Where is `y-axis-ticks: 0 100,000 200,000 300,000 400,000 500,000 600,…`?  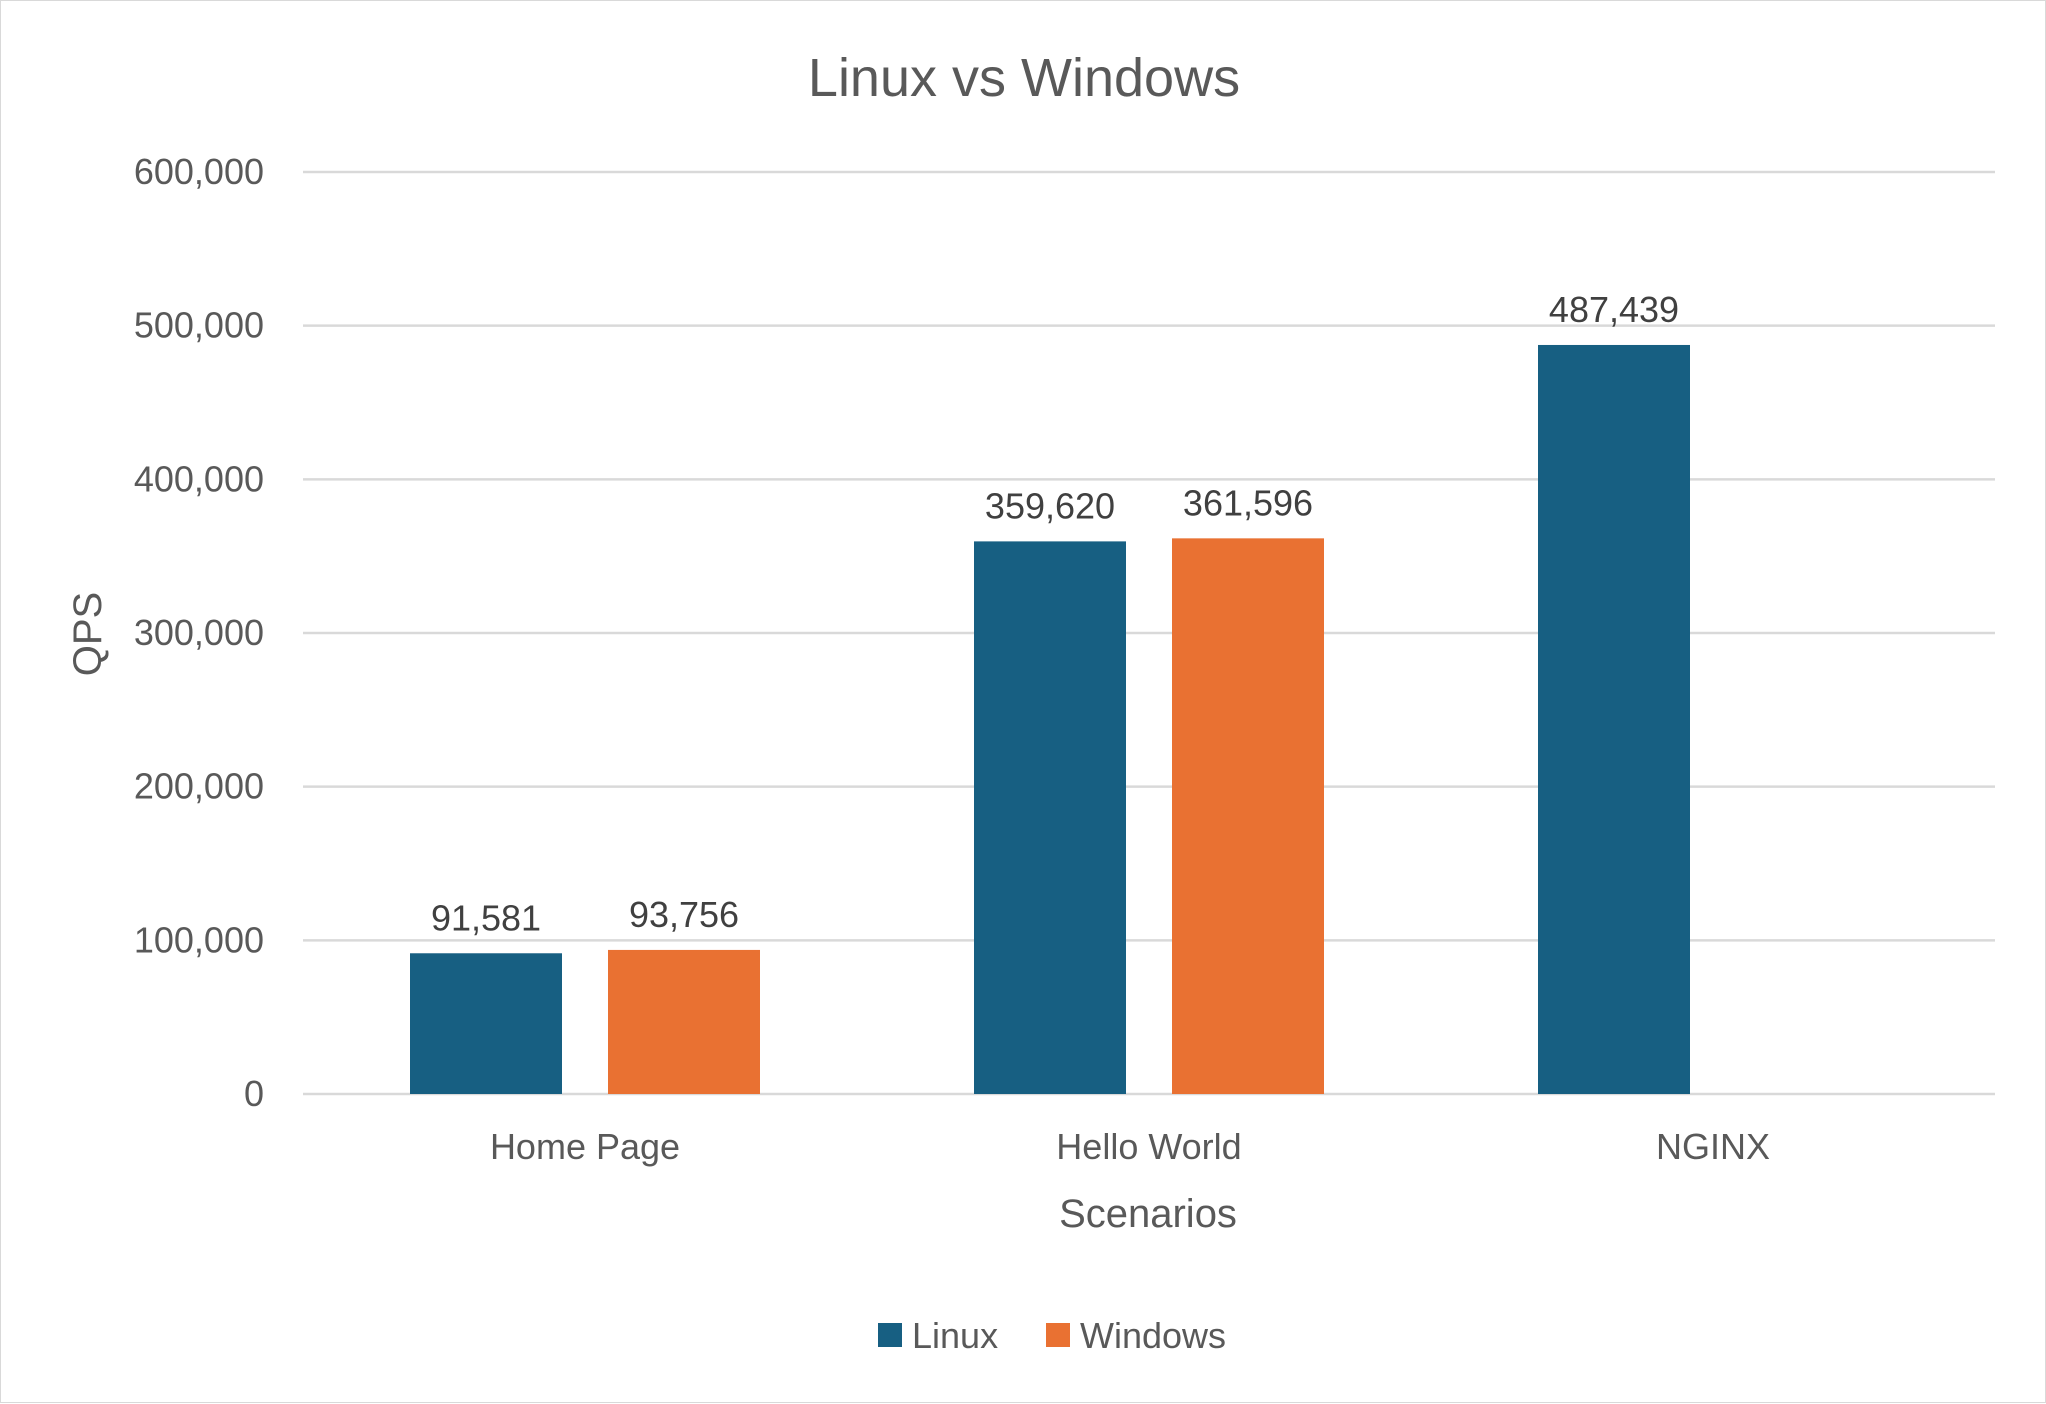 y-axis-ticks: 0 100,000 200,000 300,000 400,000 500,000 600,… is located at coordinates (199, 632).